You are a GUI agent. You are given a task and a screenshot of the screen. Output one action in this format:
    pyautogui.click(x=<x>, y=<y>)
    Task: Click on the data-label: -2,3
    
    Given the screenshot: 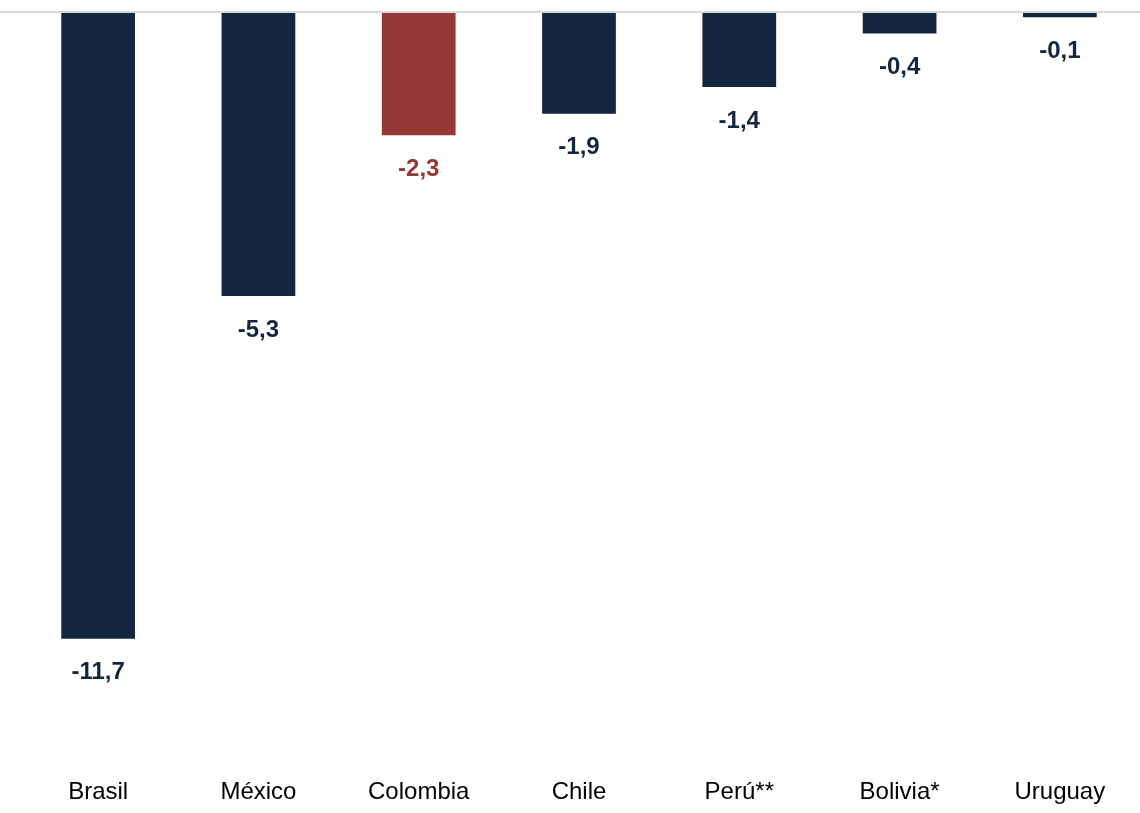 What is the action you would take?
    pyautogui.click(x=419, y=167)
    